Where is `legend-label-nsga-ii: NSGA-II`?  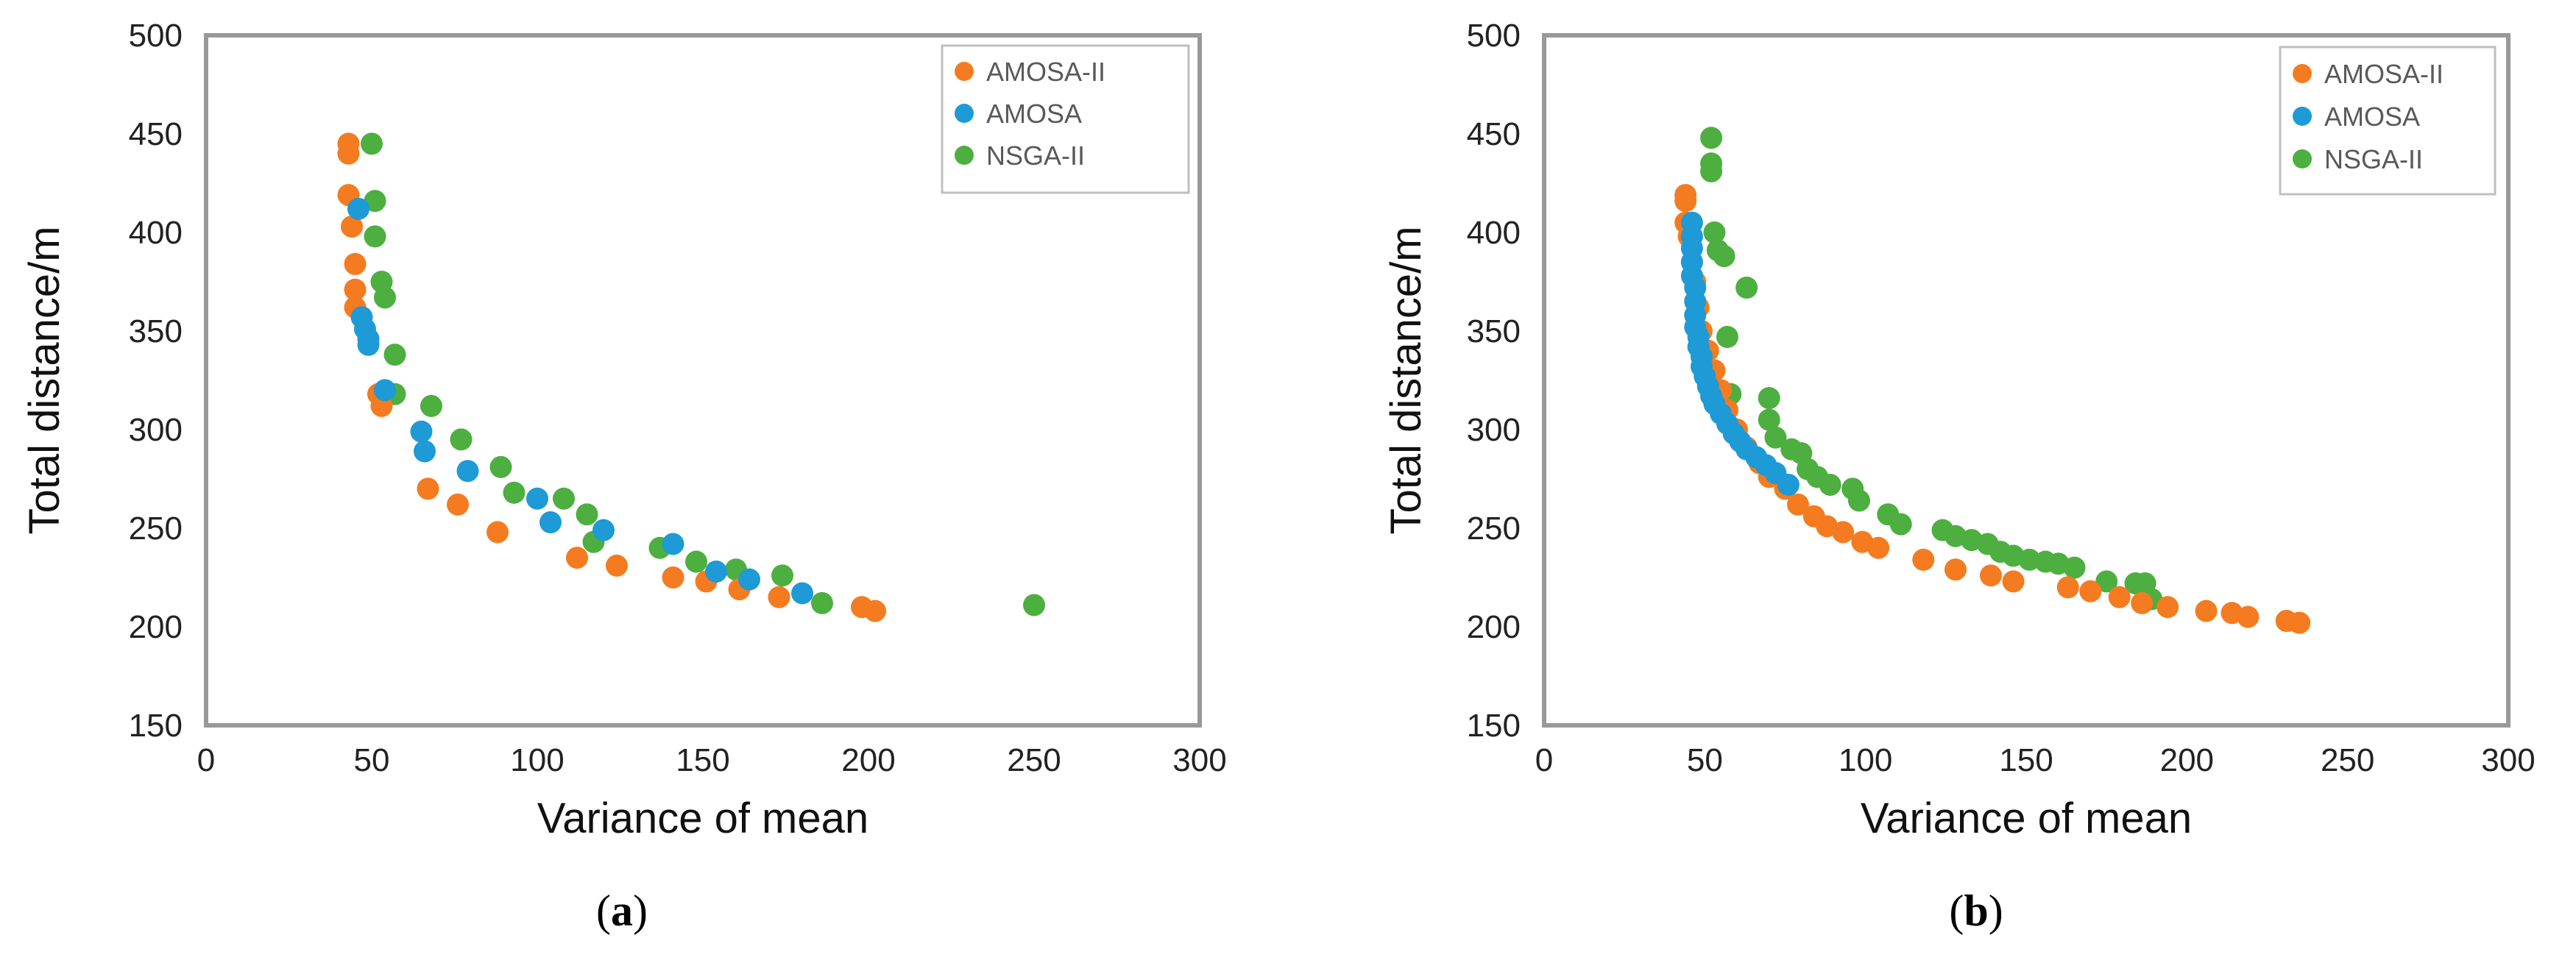
legend-label-nsga-ii: NSGA-II is located at coordinates (1035, 156).